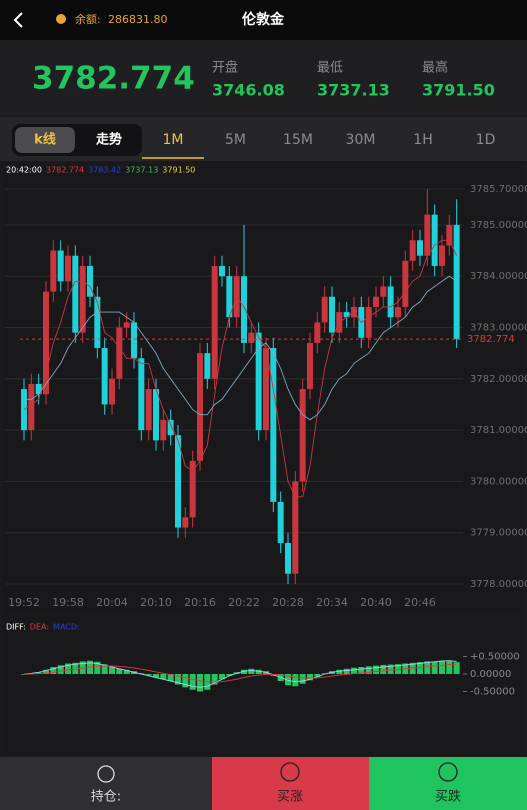 This screenshot has height=810, width=527. Describe the element at coordinates (422, 140) in the screenshot. I see `period-tab: 1H` at that location.